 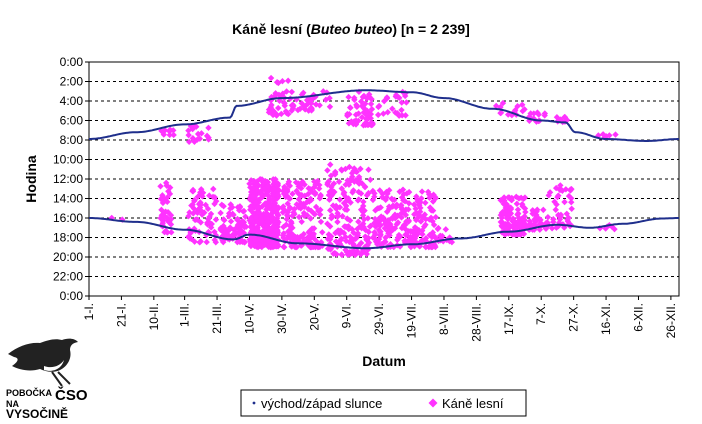 I want to click on legend-bird-label: Káně lesní, so click(x=473, y=403).